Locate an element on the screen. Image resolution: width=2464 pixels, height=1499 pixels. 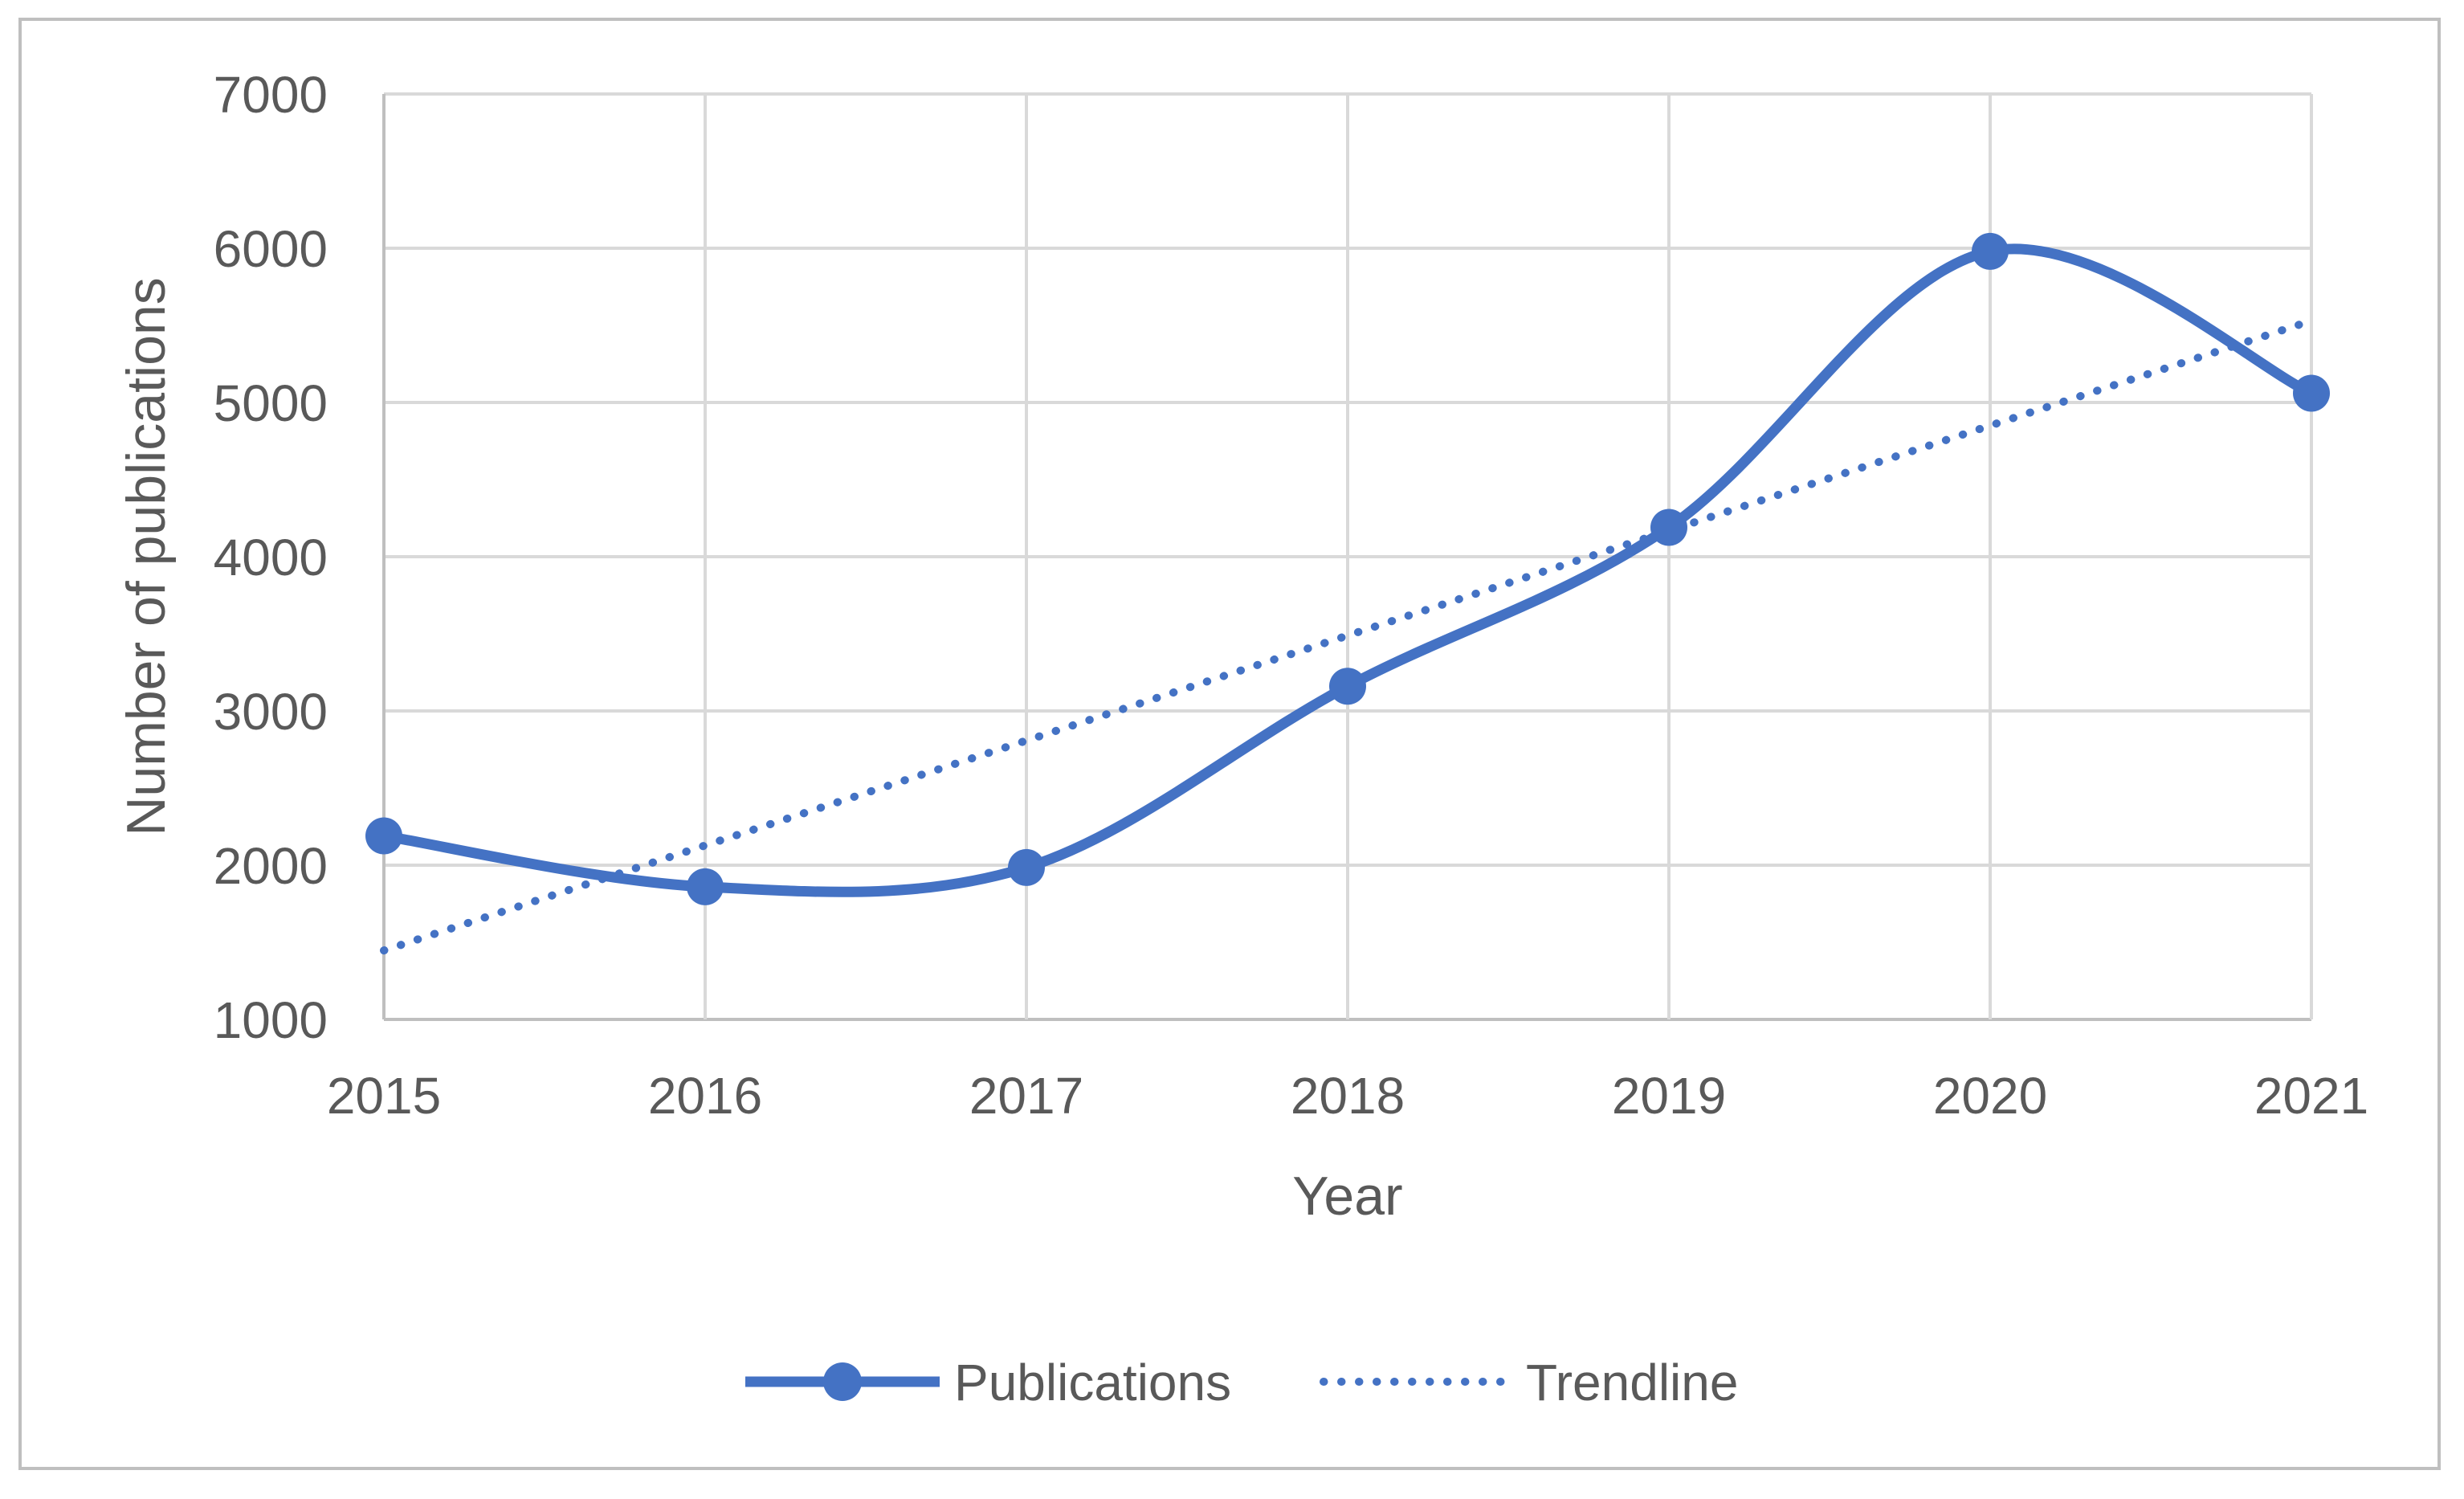
y-axis-tick-labels: 1000 2000 3000 4000 5000 6000 7000 is located at coordinates (271, 557).